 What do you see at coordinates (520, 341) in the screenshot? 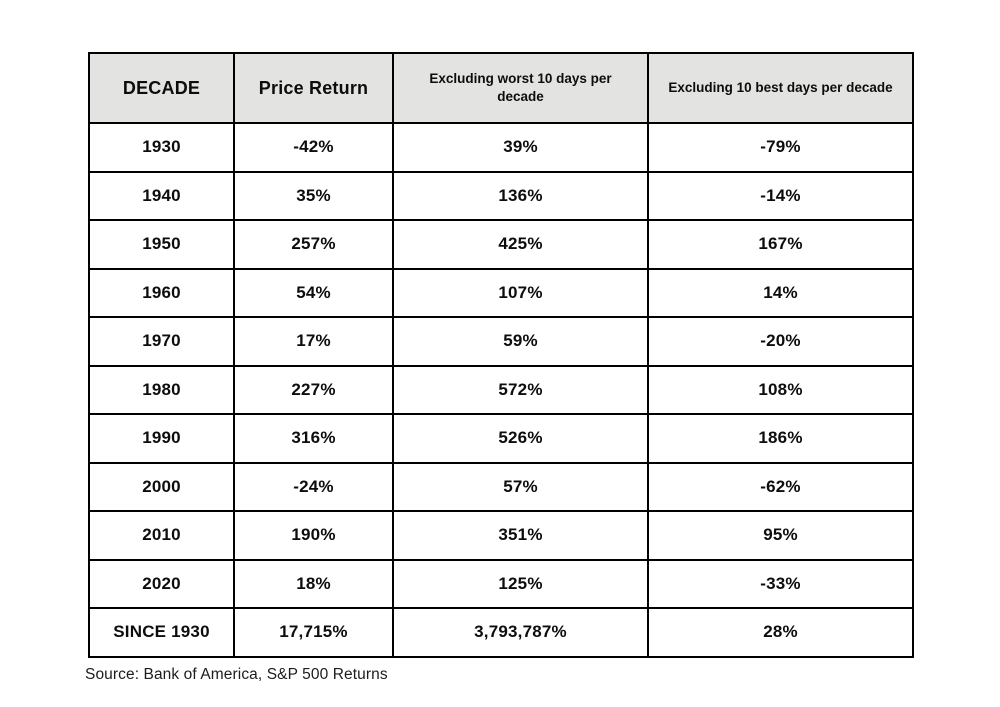
I see `value-cell: 59%` at bounding box center [520, 341].